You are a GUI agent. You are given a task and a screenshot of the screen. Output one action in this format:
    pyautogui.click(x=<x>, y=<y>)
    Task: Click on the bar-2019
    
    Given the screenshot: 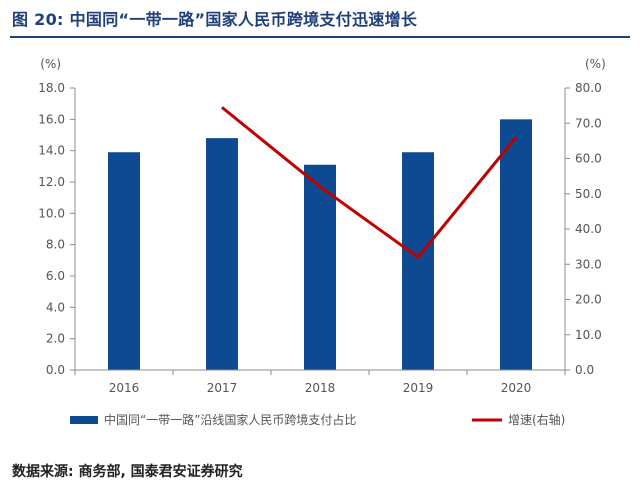 What is the action you would take?
    pyautogui.click(x=418, y=261)
    